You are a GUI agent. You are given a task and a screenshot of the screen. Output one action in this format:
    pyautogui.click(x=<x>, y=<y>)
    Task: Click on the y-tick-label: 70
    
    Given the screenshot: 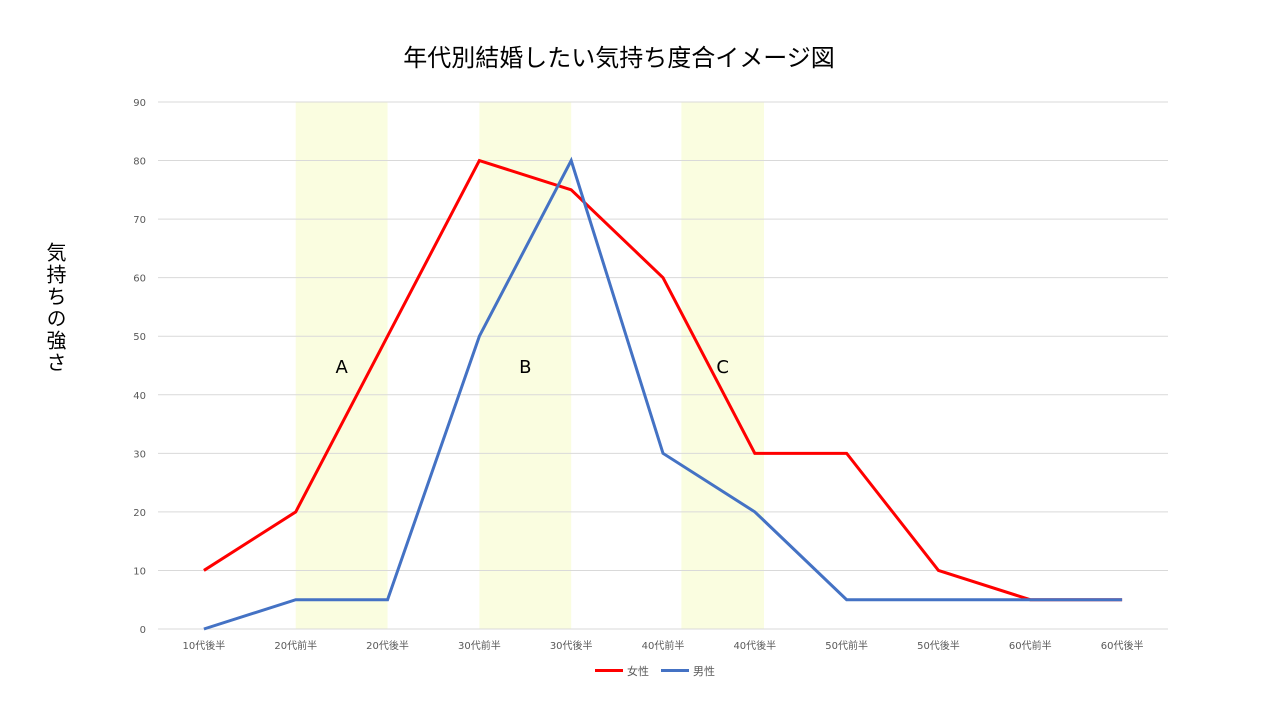 What is the action you would take?
    pyautogui.click(x=139, y=220)
    